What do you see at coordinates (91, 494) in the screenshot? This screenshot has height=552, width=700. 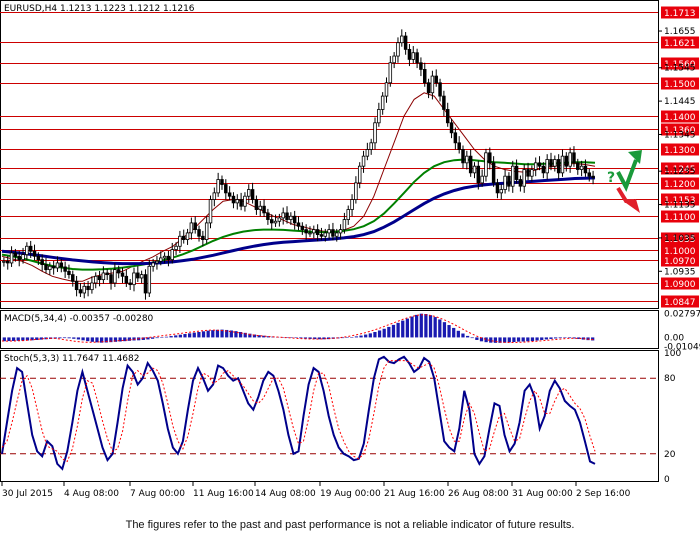 I see `time-tick-label-1: 4 Aug 08:00` at bounding box center [91, 494].